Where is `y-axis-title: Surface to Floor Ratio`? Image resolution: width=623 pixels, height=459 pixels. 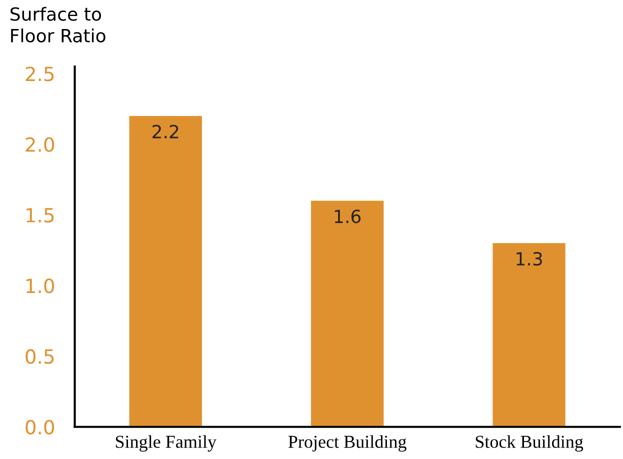 y-axis-title: Surface to Floor Ratio is located at coordinates (58, 24).